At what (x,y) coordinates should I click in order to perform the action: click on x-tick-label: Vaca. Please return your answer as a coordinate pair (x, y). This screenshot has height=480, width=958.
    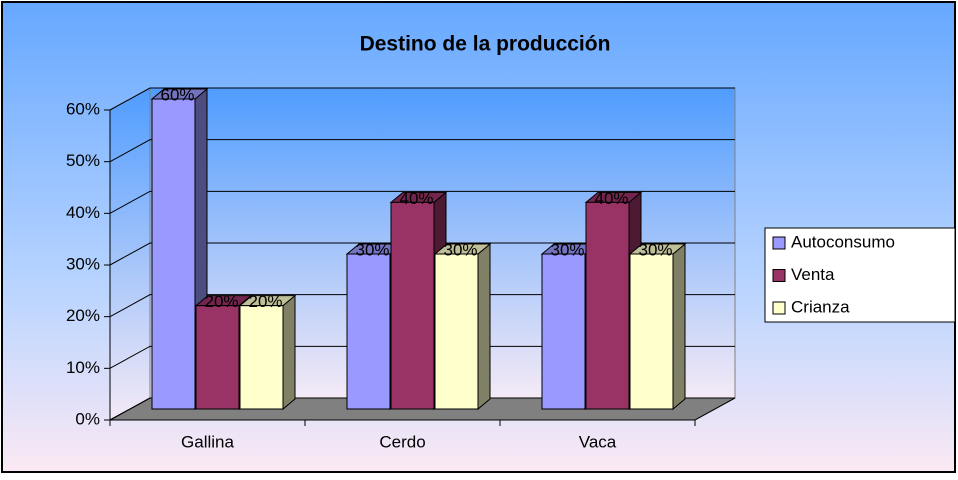
    Looking at the image, I should click on (598, 441).